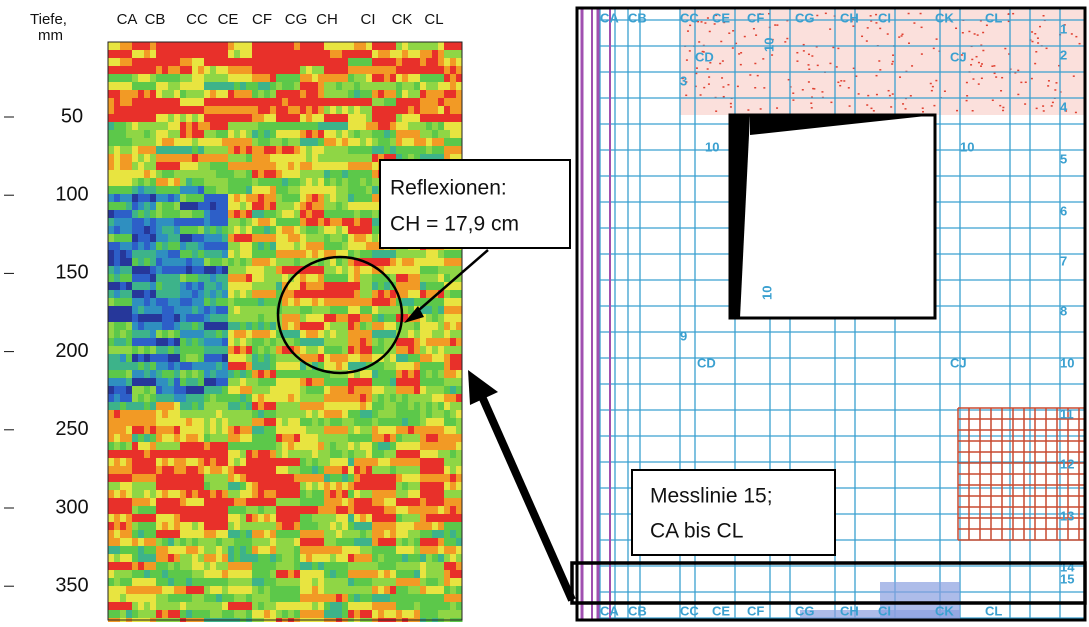 This screenshot has height=627, width=1089. Describe the element at coordinates (711, 496) in the screenshot. I see `label-text: Messlinie 15;` at that location.